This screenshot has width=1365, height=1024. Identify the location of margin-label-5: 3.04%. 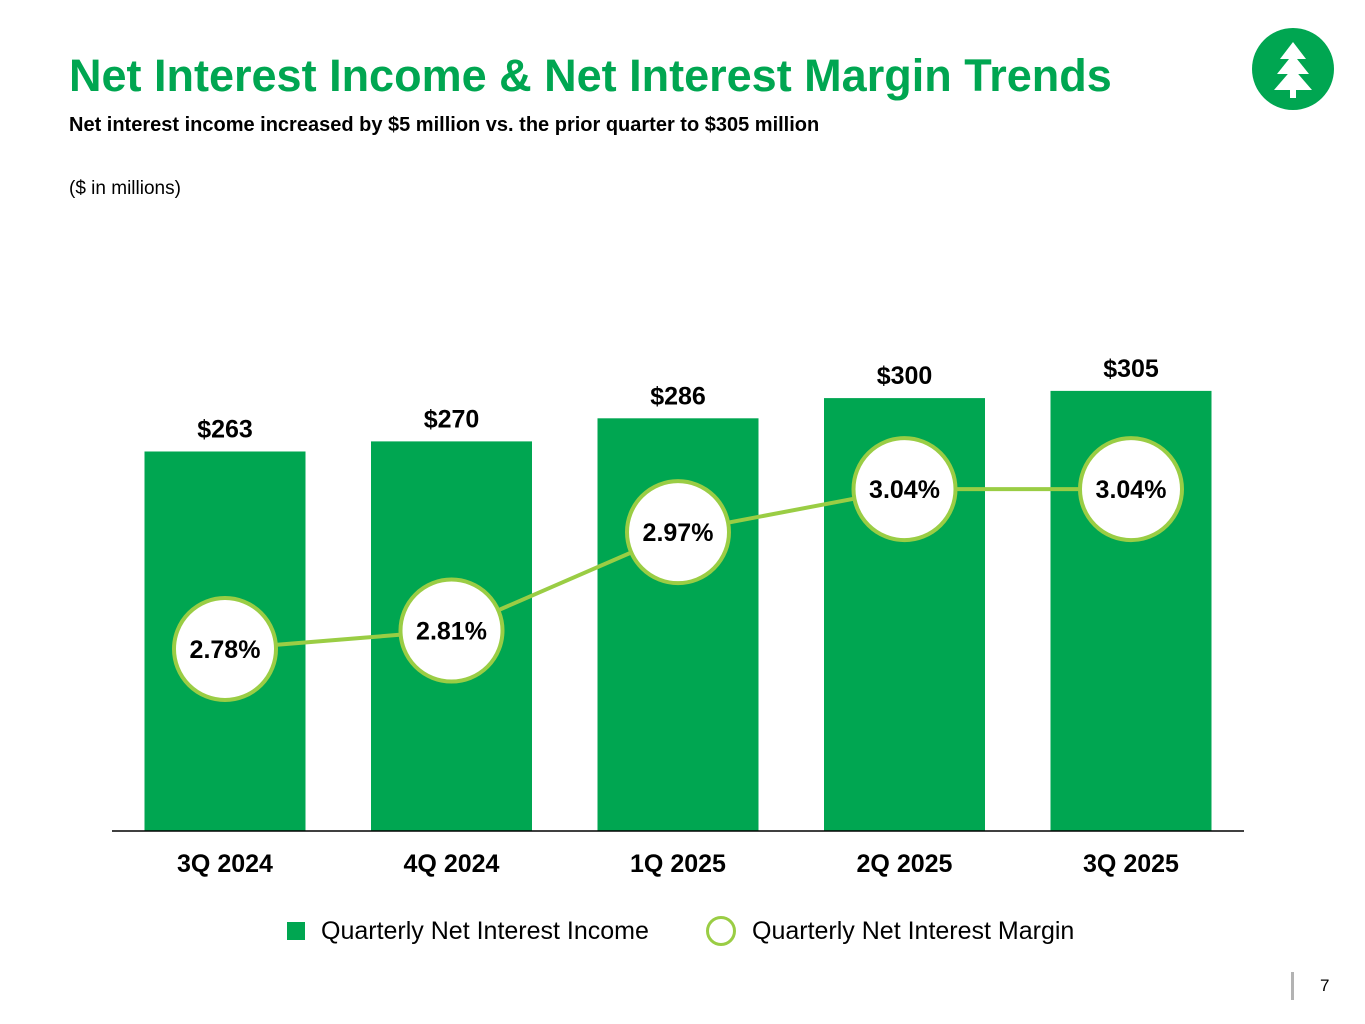
(1131, 490).